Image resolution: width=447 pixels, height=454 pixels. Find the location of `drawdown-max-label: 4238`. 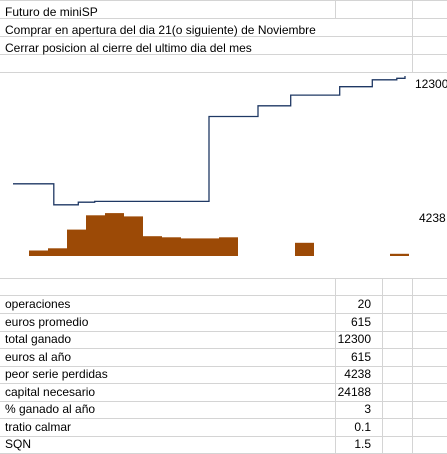

drawdown-max-label: 4238 is located at coordinates (432, 218).